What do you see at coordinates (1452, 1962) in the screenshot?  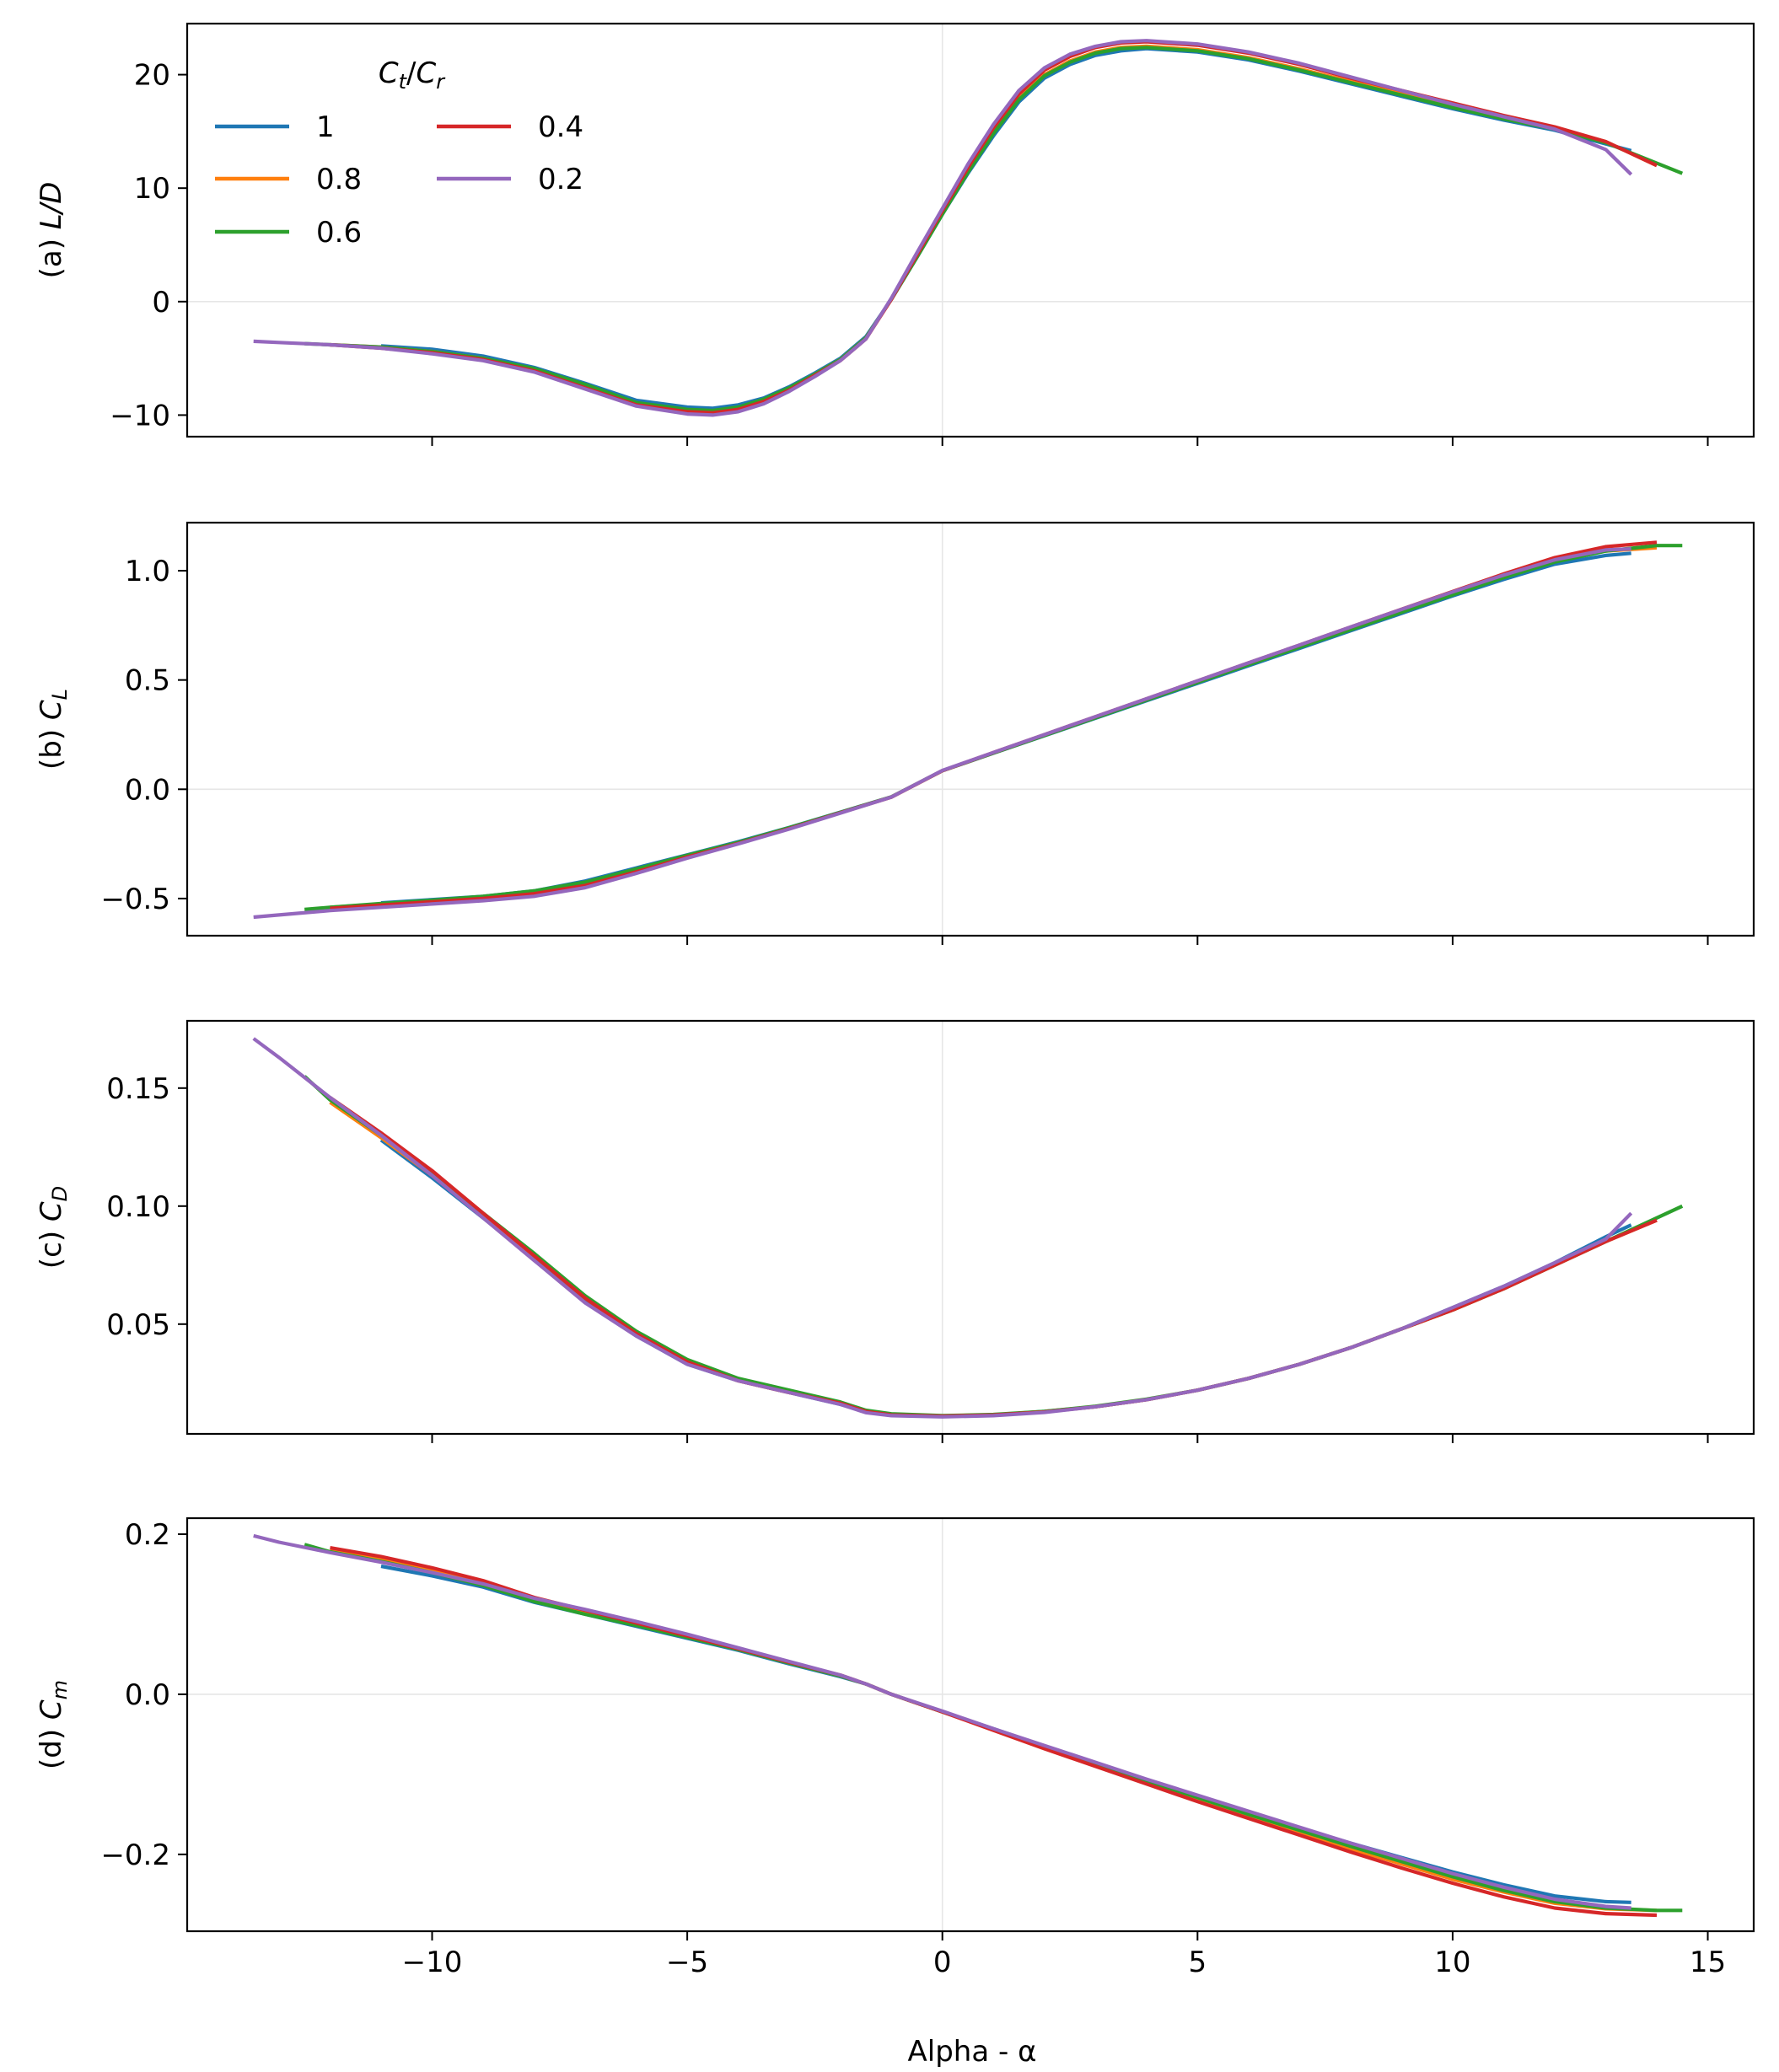 I see `x-tick-label: 10` at bounding box center [1452, 1962].